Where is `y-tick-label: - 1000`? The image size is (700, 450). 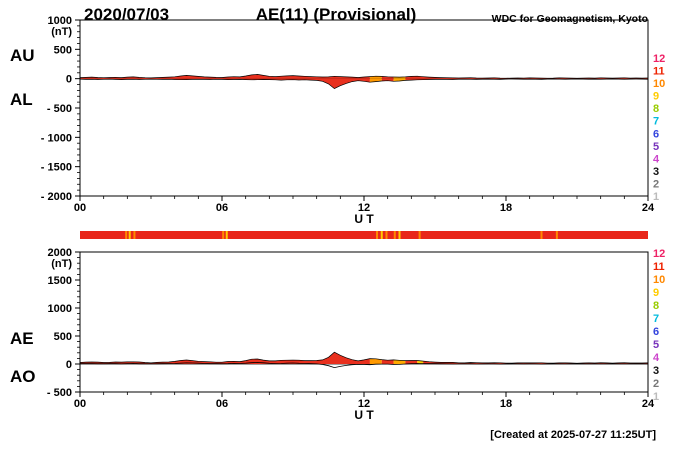
y-tick-label: - 1000 is located at coordinates (56, 138).